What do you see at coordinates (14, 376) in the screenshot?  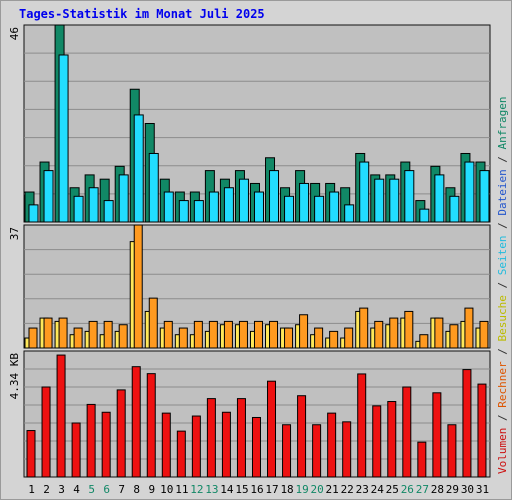 I see `y-max-label-bottom: 4.34 KB` at bounding box center [14, 376].